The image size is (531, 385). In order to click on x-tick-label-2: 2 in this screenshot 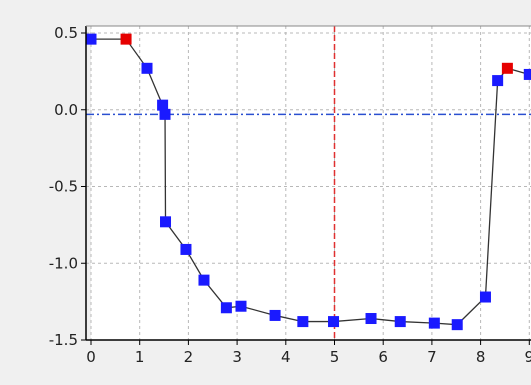, I will do `click(189, 357)`.